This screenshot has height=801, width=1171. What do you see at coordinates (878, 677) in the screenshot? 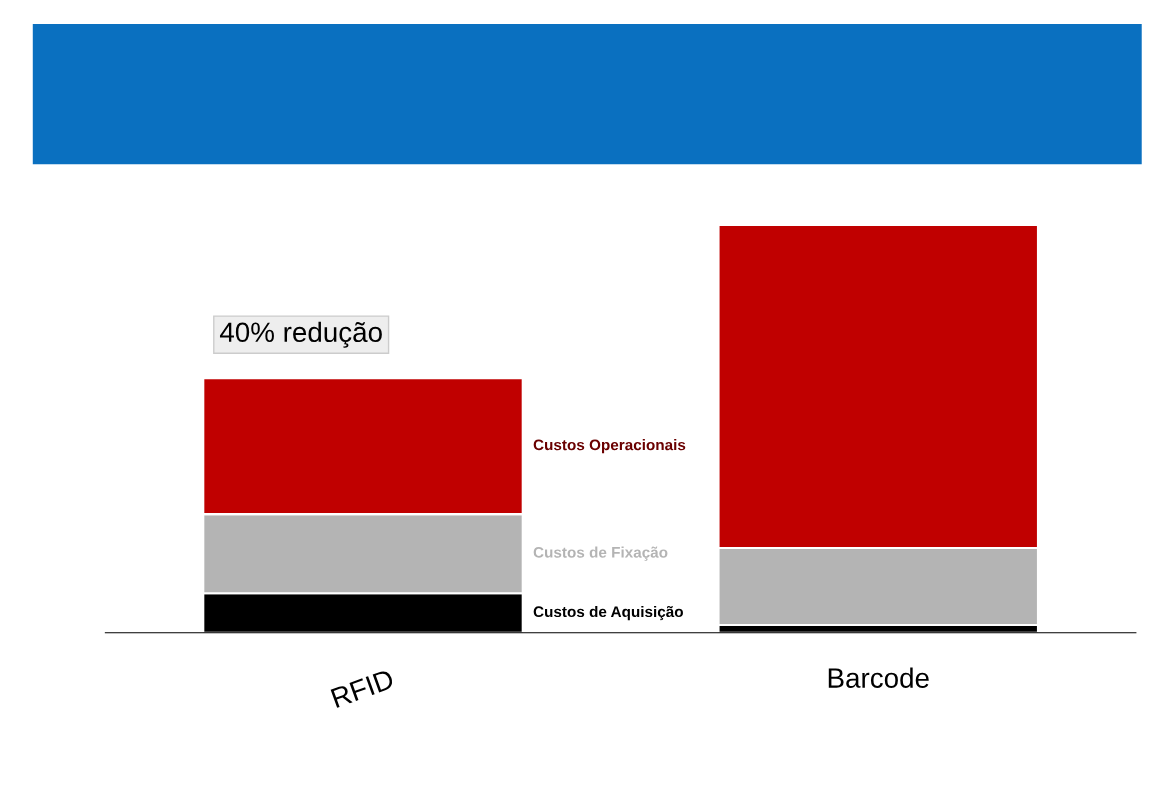
I see `x-tick-label: Barcode` at bounding box center [878, 677].